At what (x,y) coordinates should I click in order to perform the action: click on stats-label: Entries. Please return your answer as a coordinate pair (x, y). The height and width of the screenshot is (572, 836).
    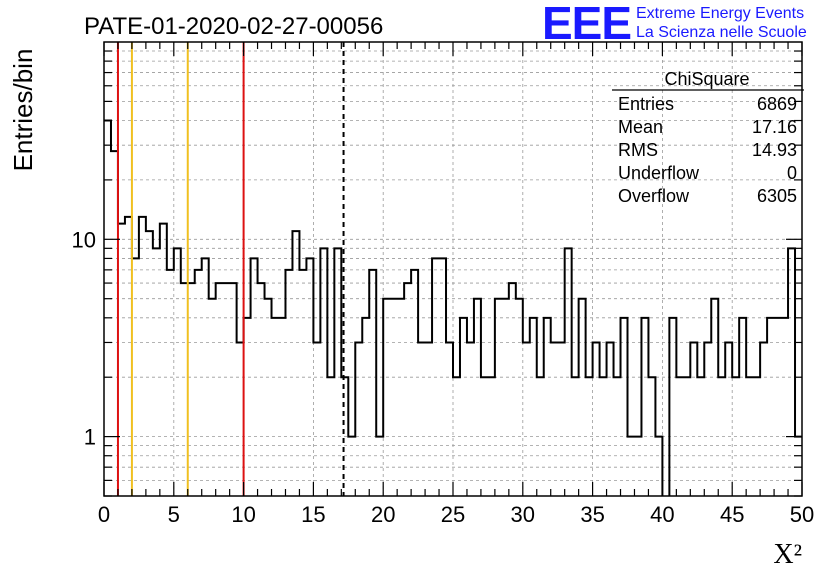
    Looking at the image, I should click on (646, 104).